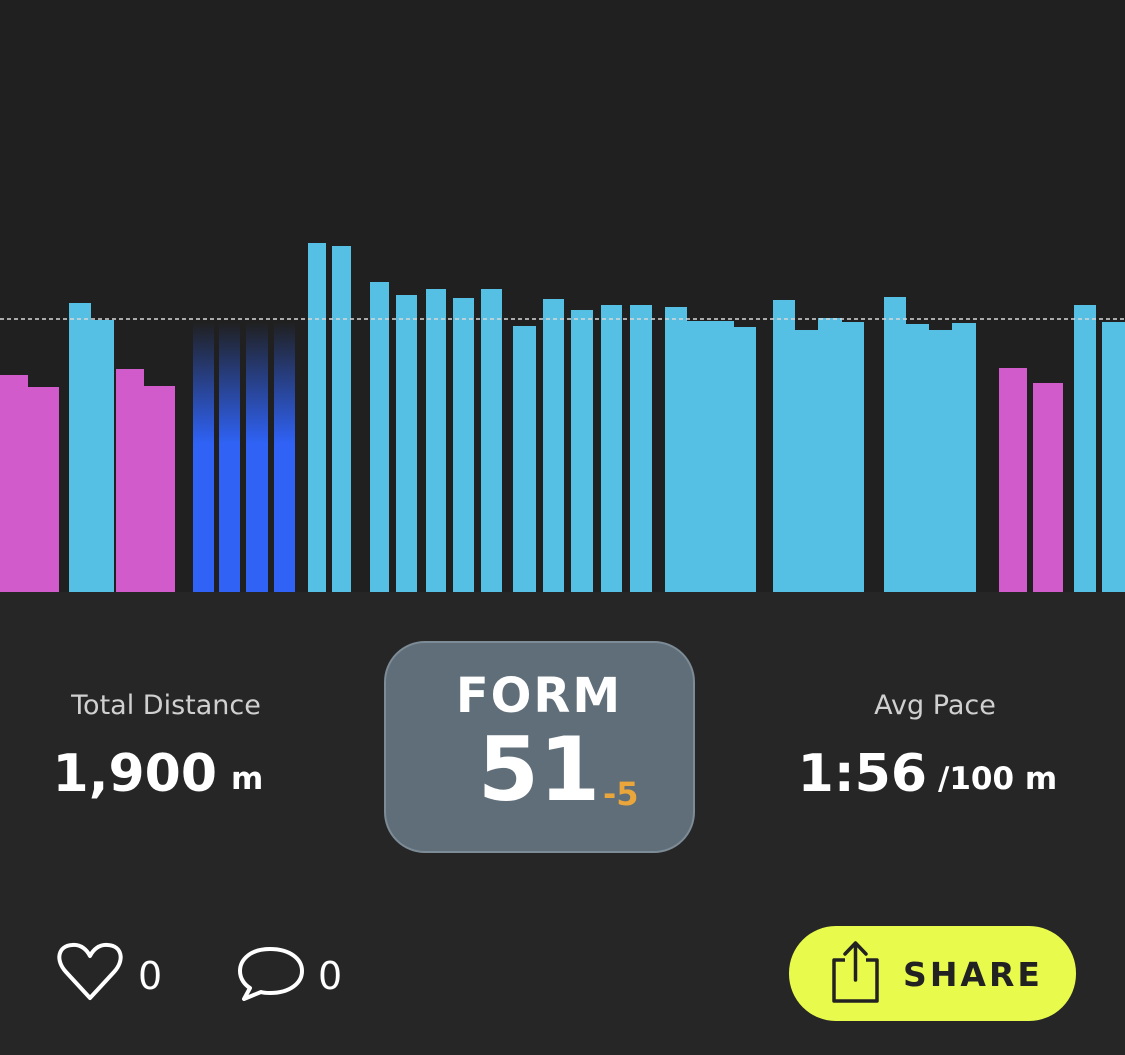  What do you see at coordinates (539, 769) in the screenshot?
I see `form-value: 51` at bounding box center [539, 769].